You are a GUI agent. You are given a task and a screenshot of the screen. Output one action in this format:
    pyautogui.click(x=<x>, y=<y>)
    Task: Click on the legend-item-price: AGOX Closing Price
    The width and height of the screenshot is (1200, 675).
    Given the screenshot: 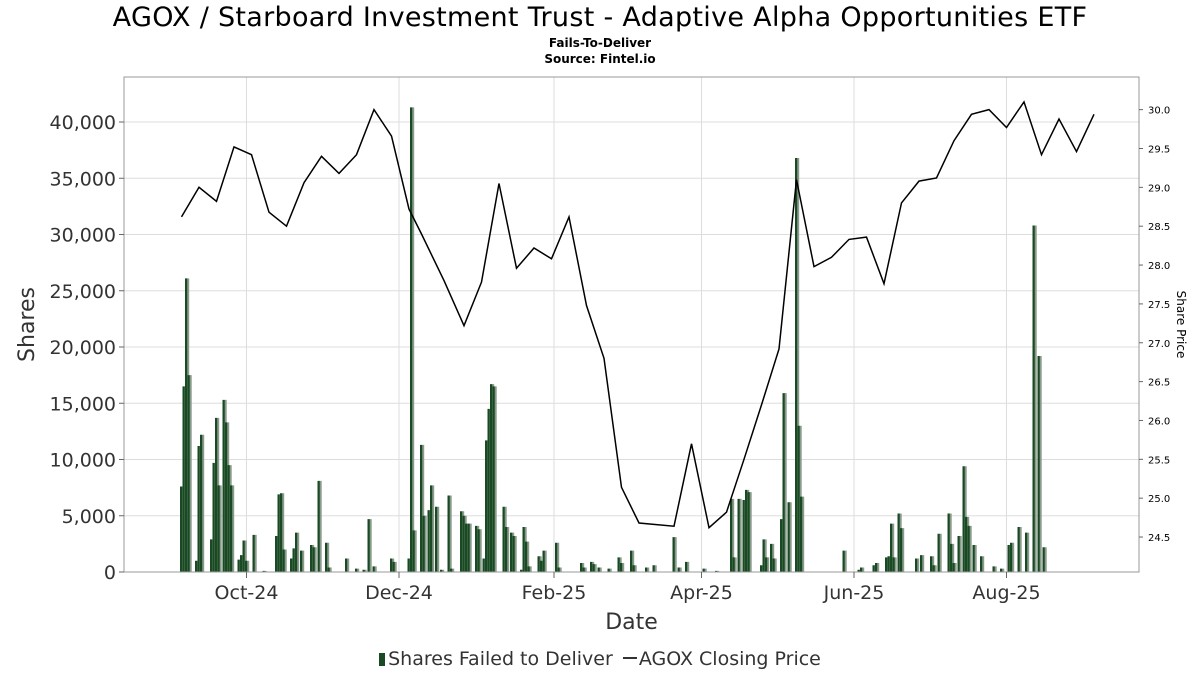 What is the action you would take?
    pyautogui.click(x=721, y=659)
    